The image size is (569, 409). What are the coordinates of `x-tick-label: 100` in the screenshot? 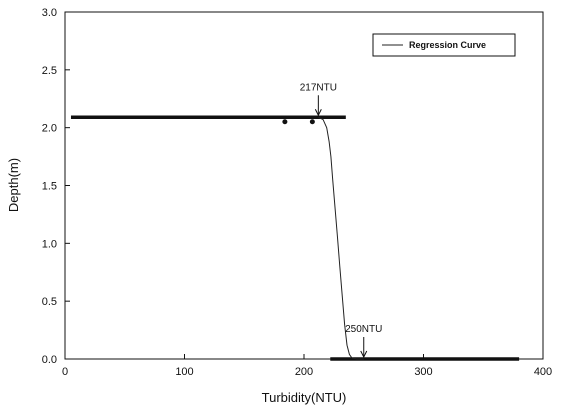 It's located at (184, 372).